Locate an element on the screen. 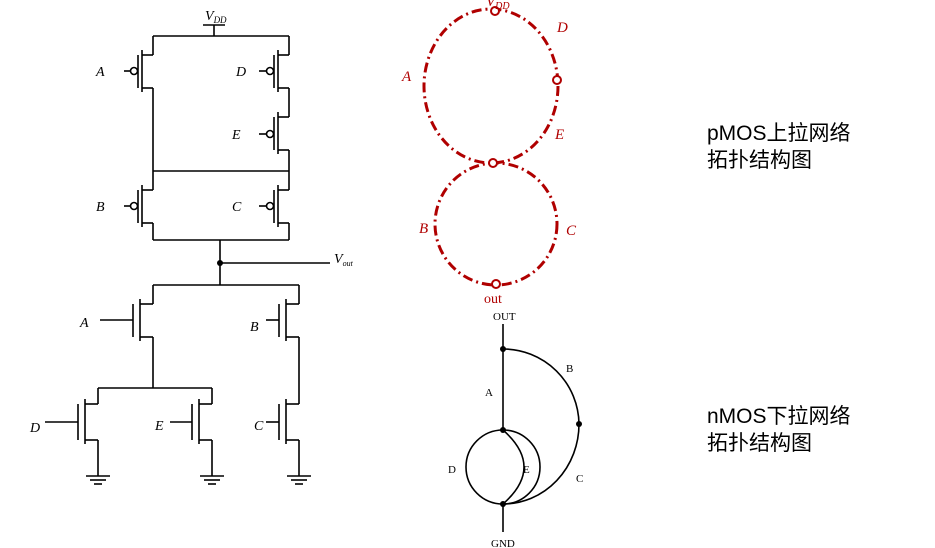  nmos-node-mid is located at coordinates (503, 430).